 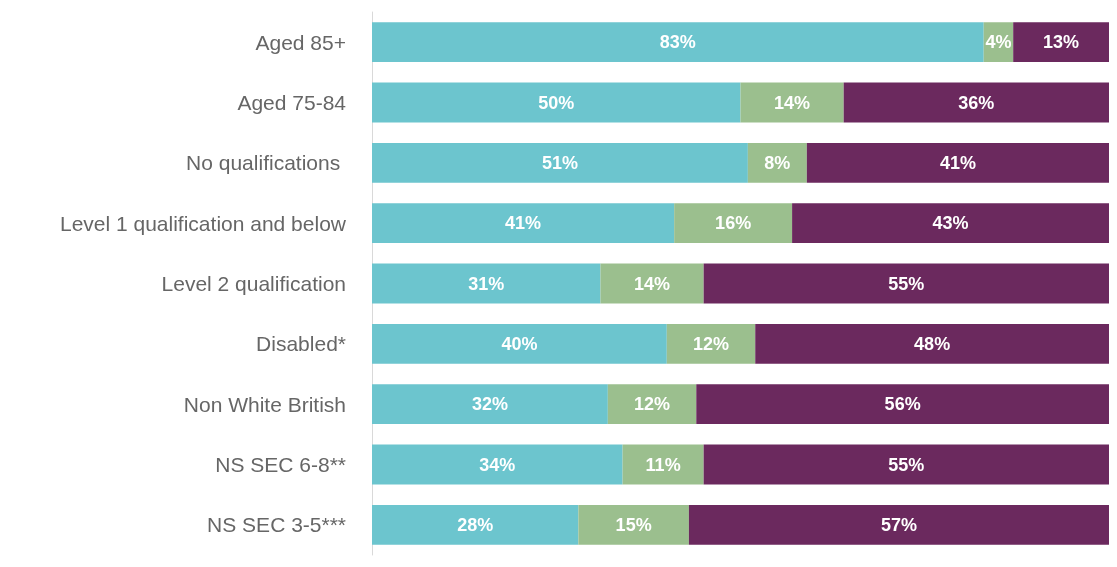 What do you see at coordinates (300, 42) in the screenshot?
I see `y-tick-label: Aged 85+` at bounding box center [300, 42].